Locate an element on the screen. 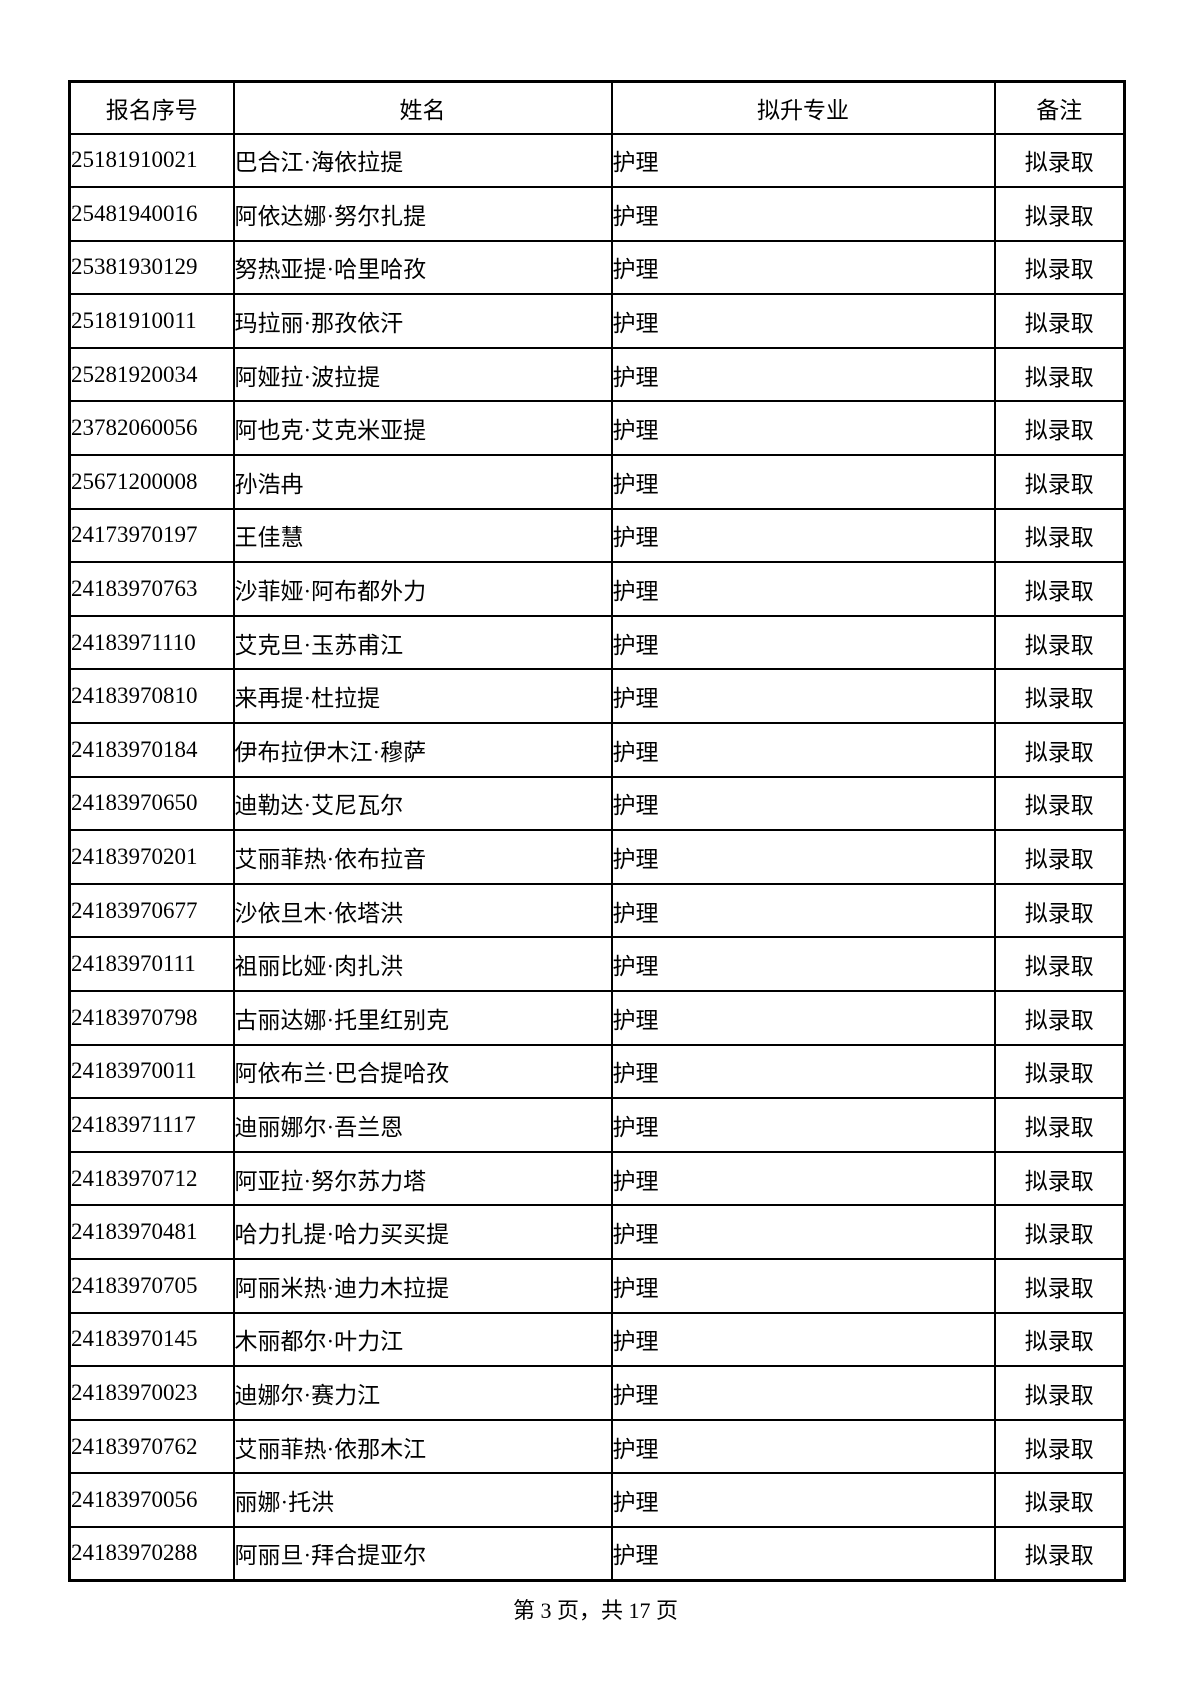 The height and width of the screenshot is (1684, 1191). name-cell: 古丽达娜·托里红别克 is located at coordinates (422, 1018).